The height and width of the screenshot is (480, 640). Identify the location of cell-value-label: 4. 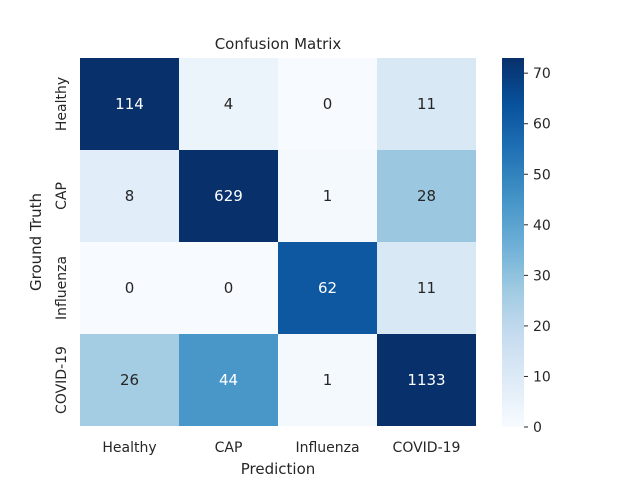
(229, 104).